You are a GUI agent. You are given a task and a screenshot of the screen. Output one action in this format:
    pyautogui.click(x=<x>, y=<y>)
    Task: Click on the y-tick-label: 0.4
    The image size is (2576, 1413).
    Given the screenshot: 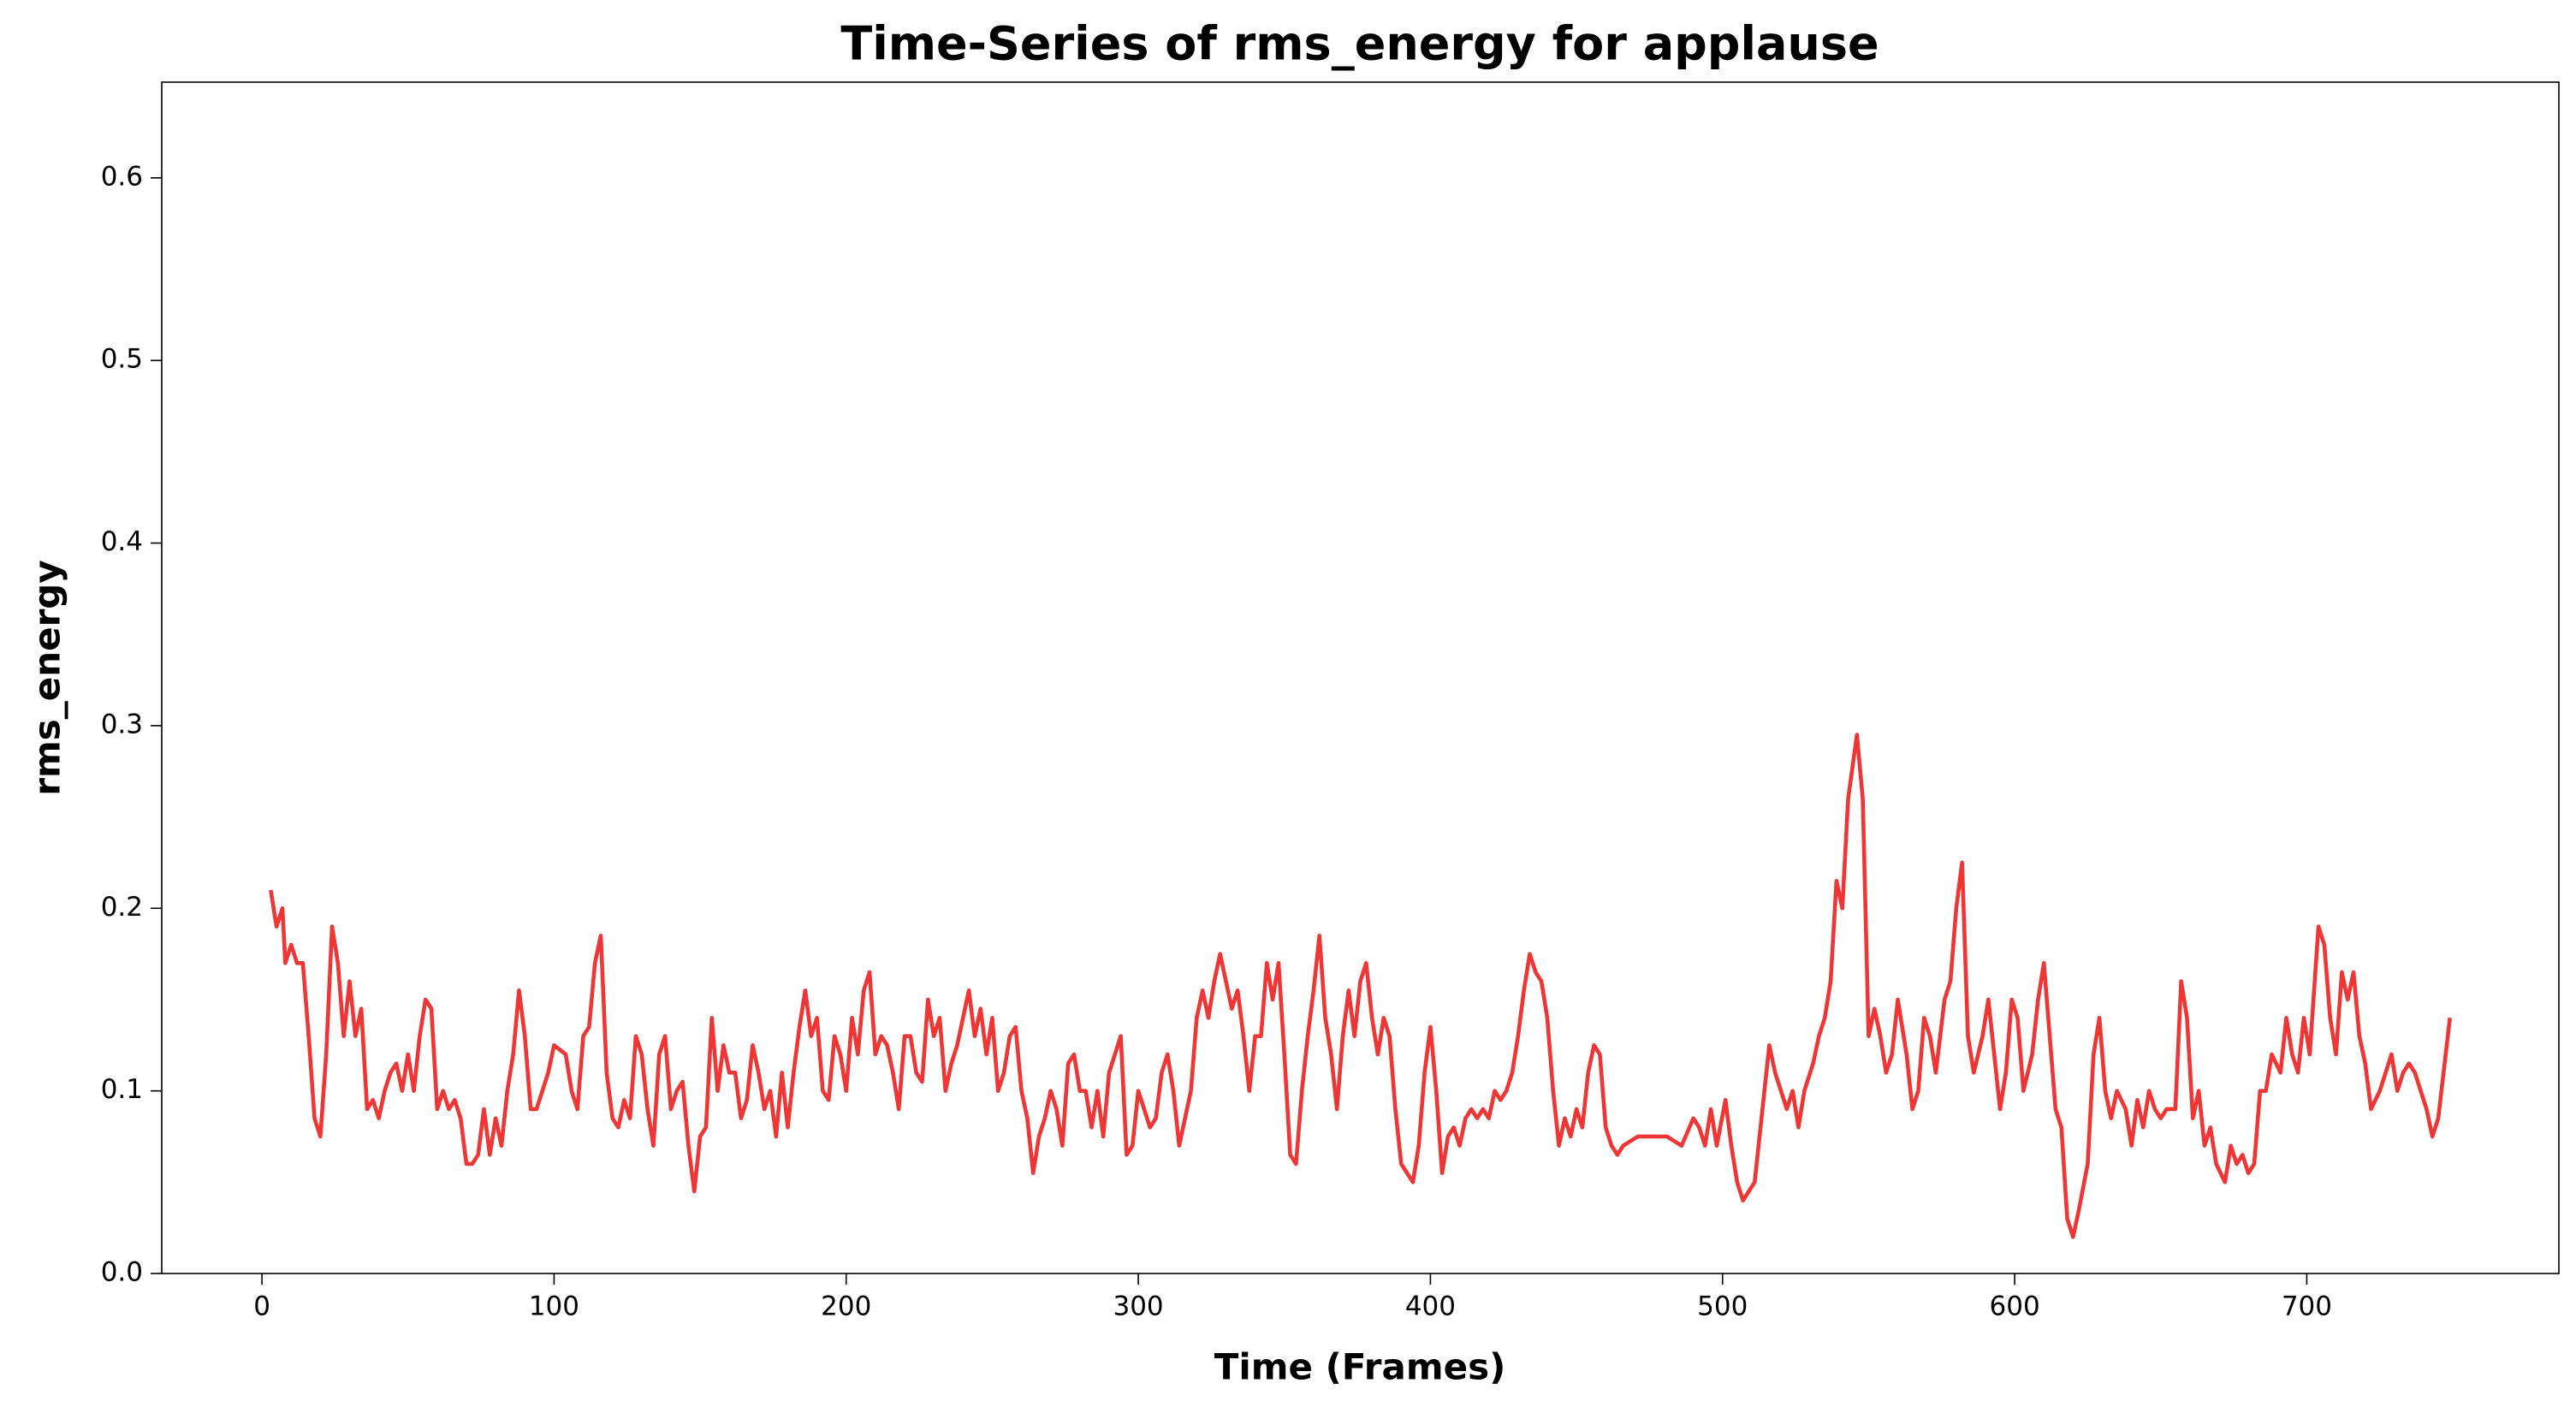 What is the action you would take?
    pyautogui.click(x=122, y=541)
    